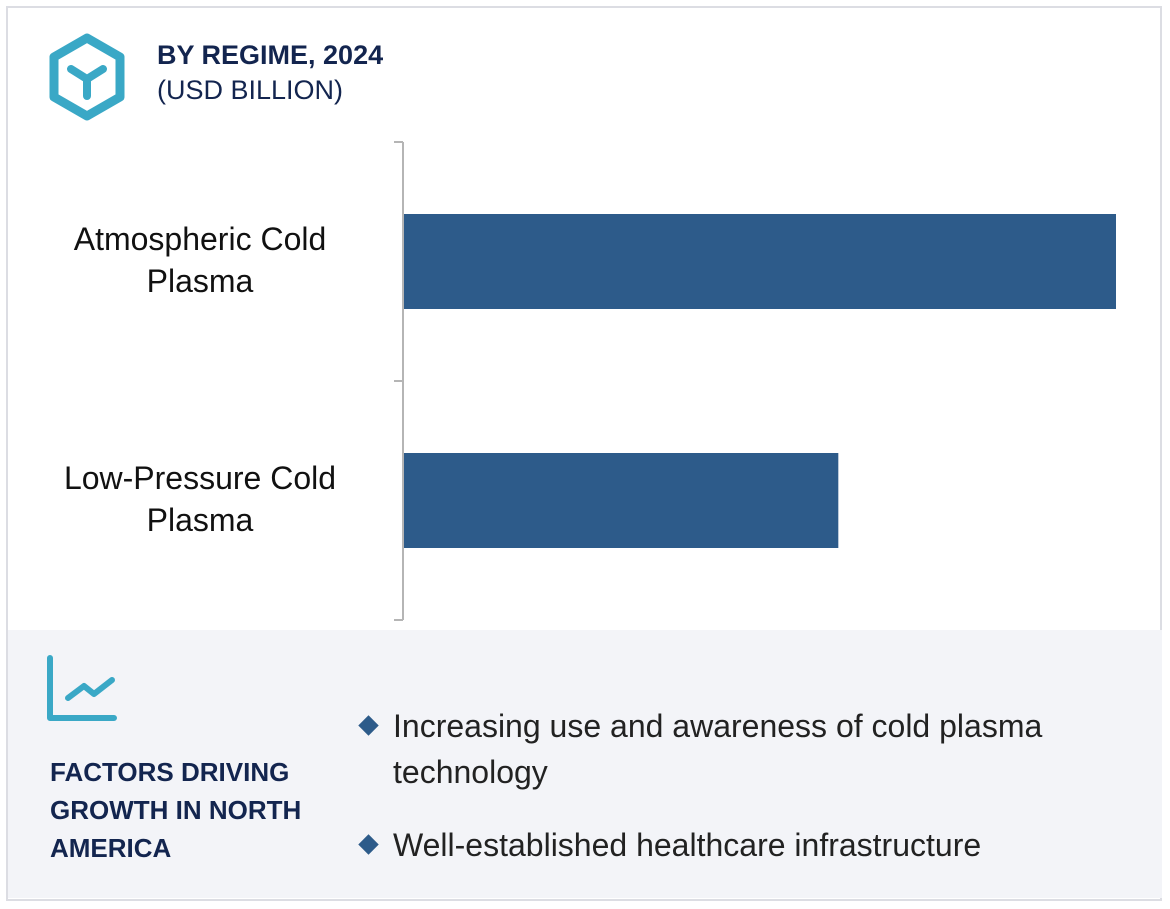  I want to click on chart-unit: (USD BILLION), so click(250, 90).